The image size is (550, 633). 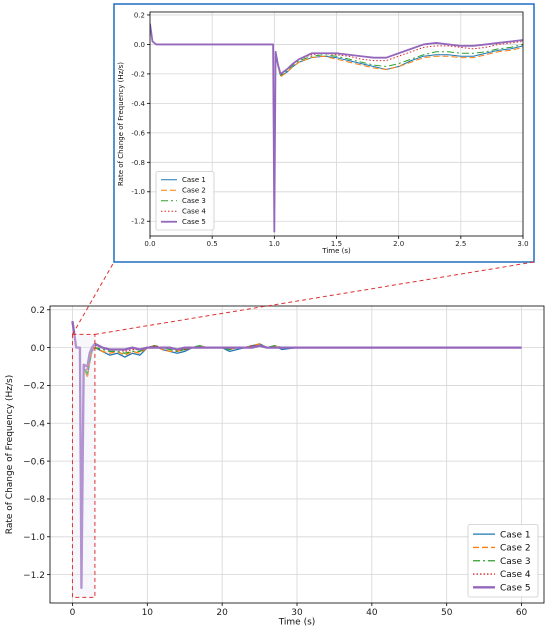 What do you see at coordinates (83, 465) in the screenshot?
I see `zoom-region-box` at bounding box center [83, 465].